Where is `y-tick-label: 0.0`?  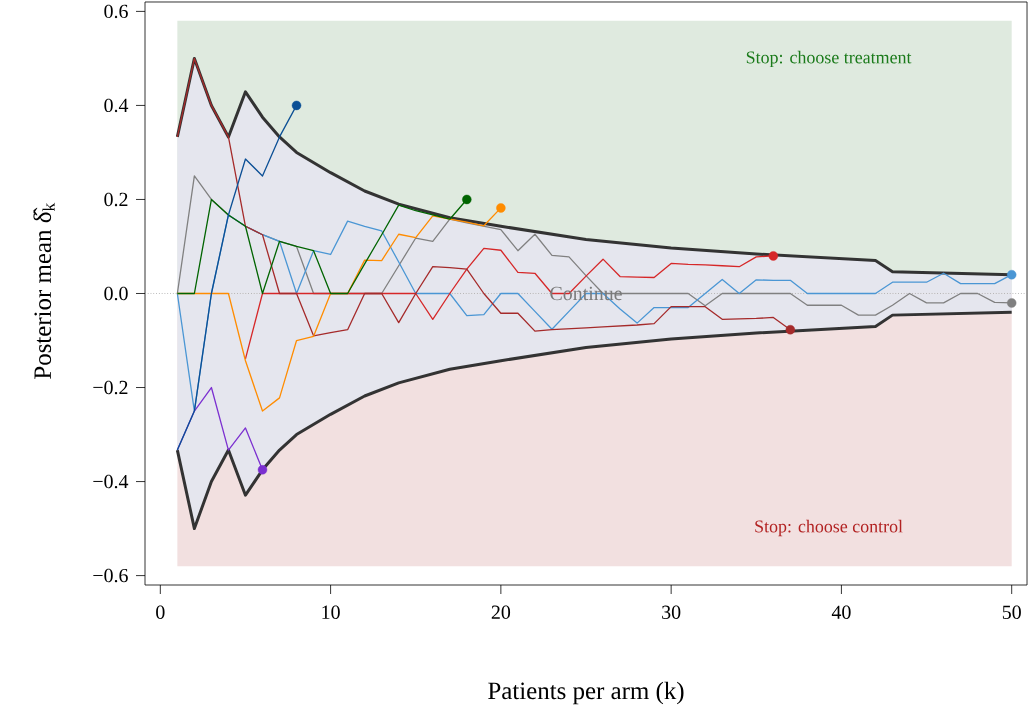 y-tick-label: 0.0 is located at coordinates (116, 293).